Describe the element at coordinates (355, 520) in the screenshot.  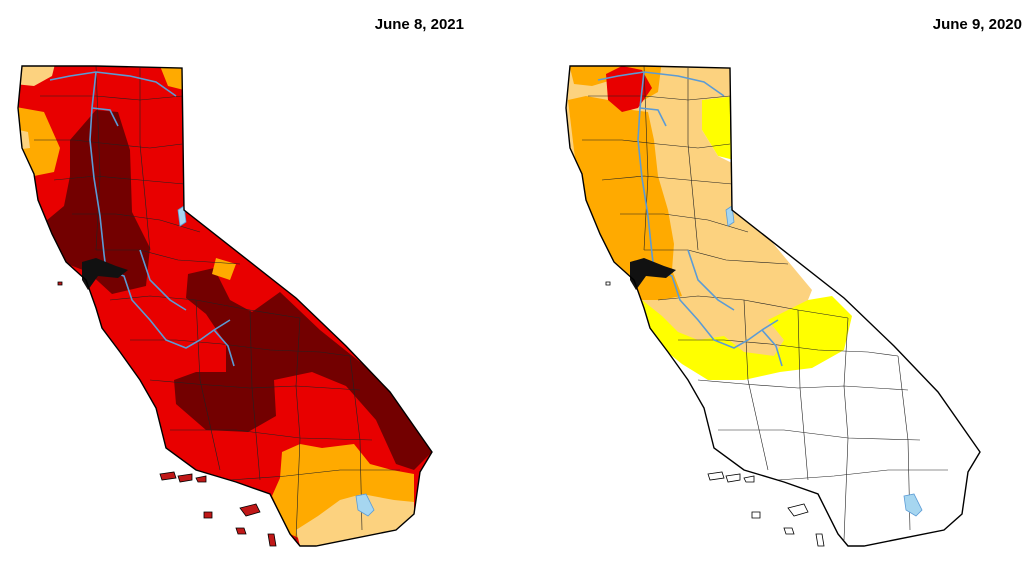
I see `drought-south-abnormal-region` at that location.